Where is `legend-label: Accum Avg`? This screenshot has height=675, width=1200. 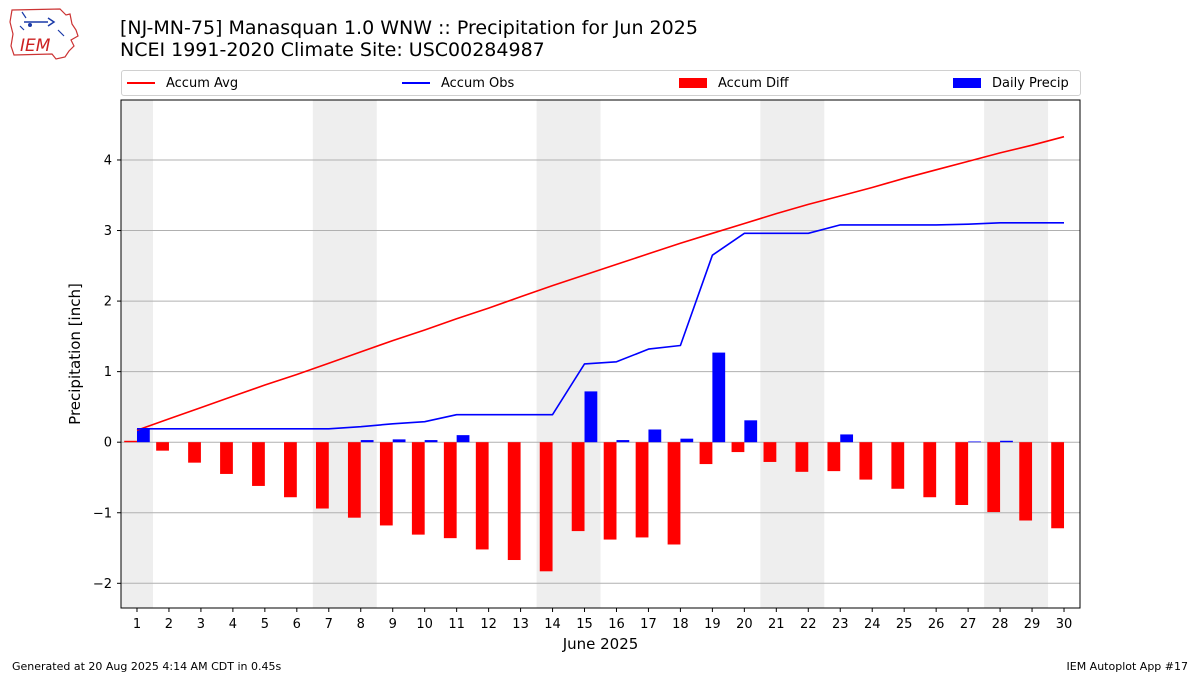
legend-label: Accum Avg is located at coordinates (202, 83).